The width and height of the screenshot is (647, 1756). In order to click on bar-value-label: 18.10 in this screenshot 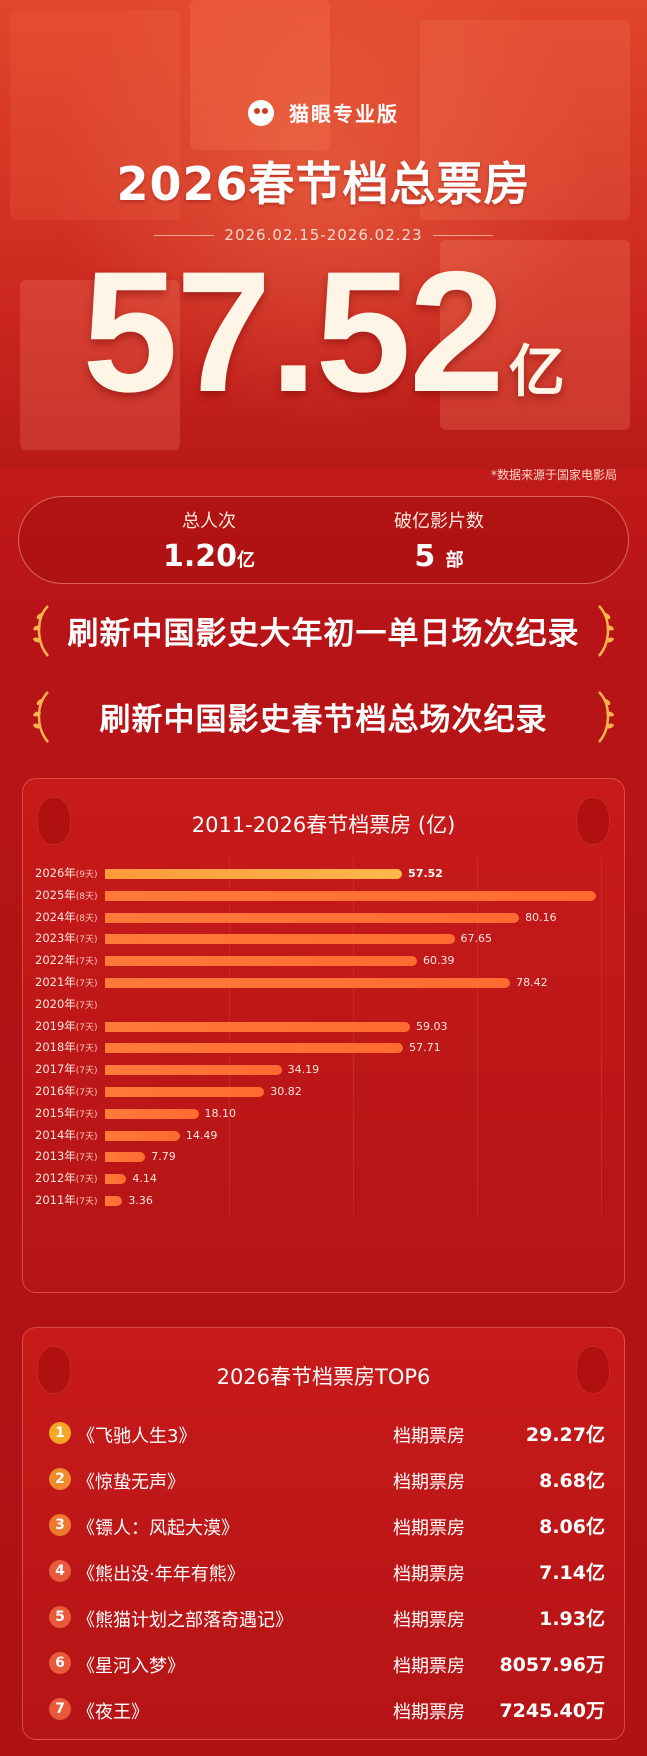, I will do `click(220, 1113)`.